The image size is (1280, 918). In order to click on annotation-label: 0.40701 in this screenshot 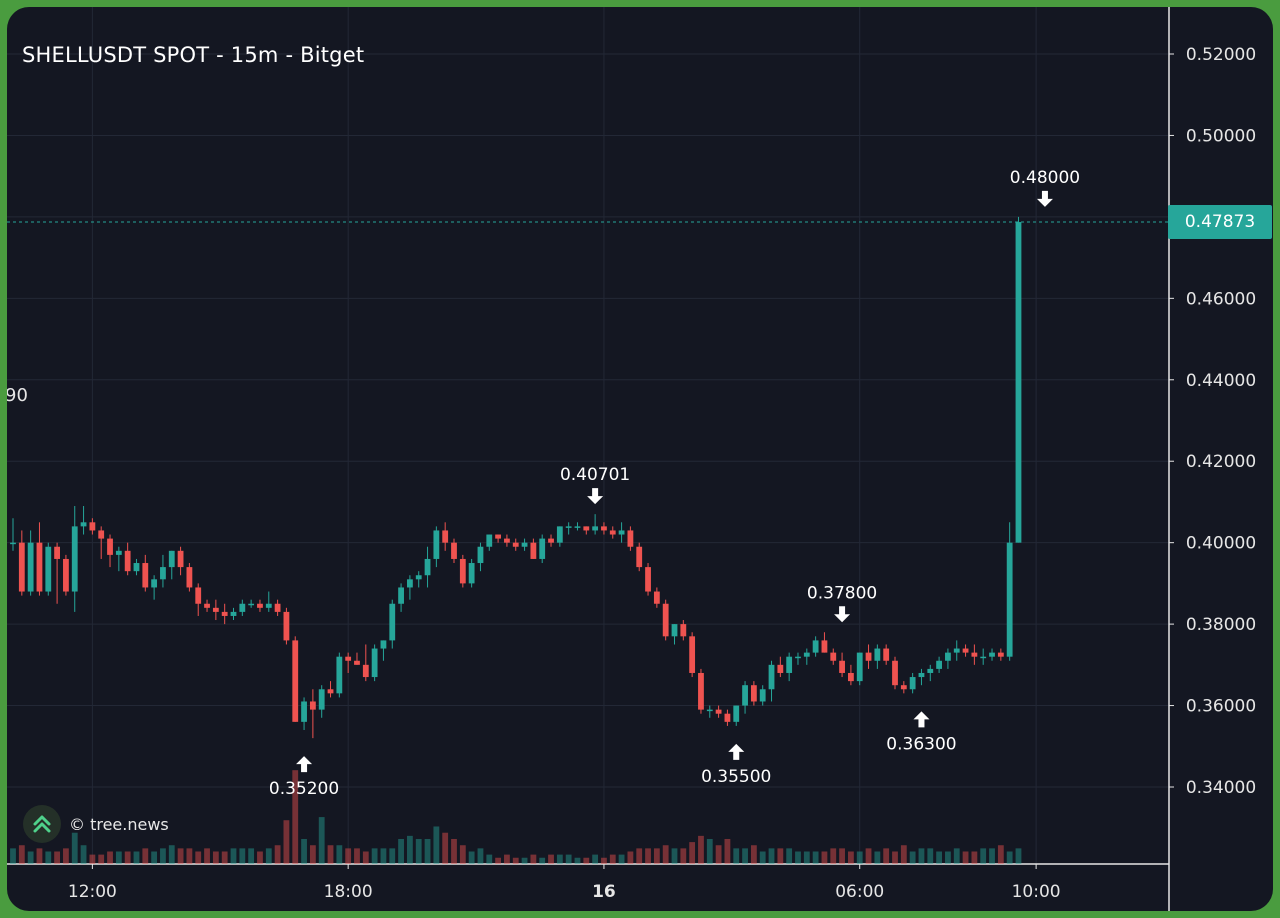, I will do `click(595, 475)`.